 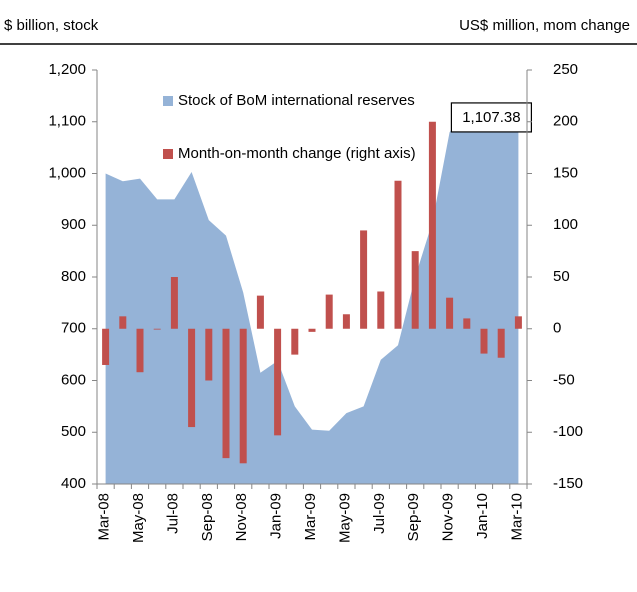 What do you see at coordinates (568, 483) in the screenshot?
I see `y2-tick-label: -150` at bounding box center [568, 483].